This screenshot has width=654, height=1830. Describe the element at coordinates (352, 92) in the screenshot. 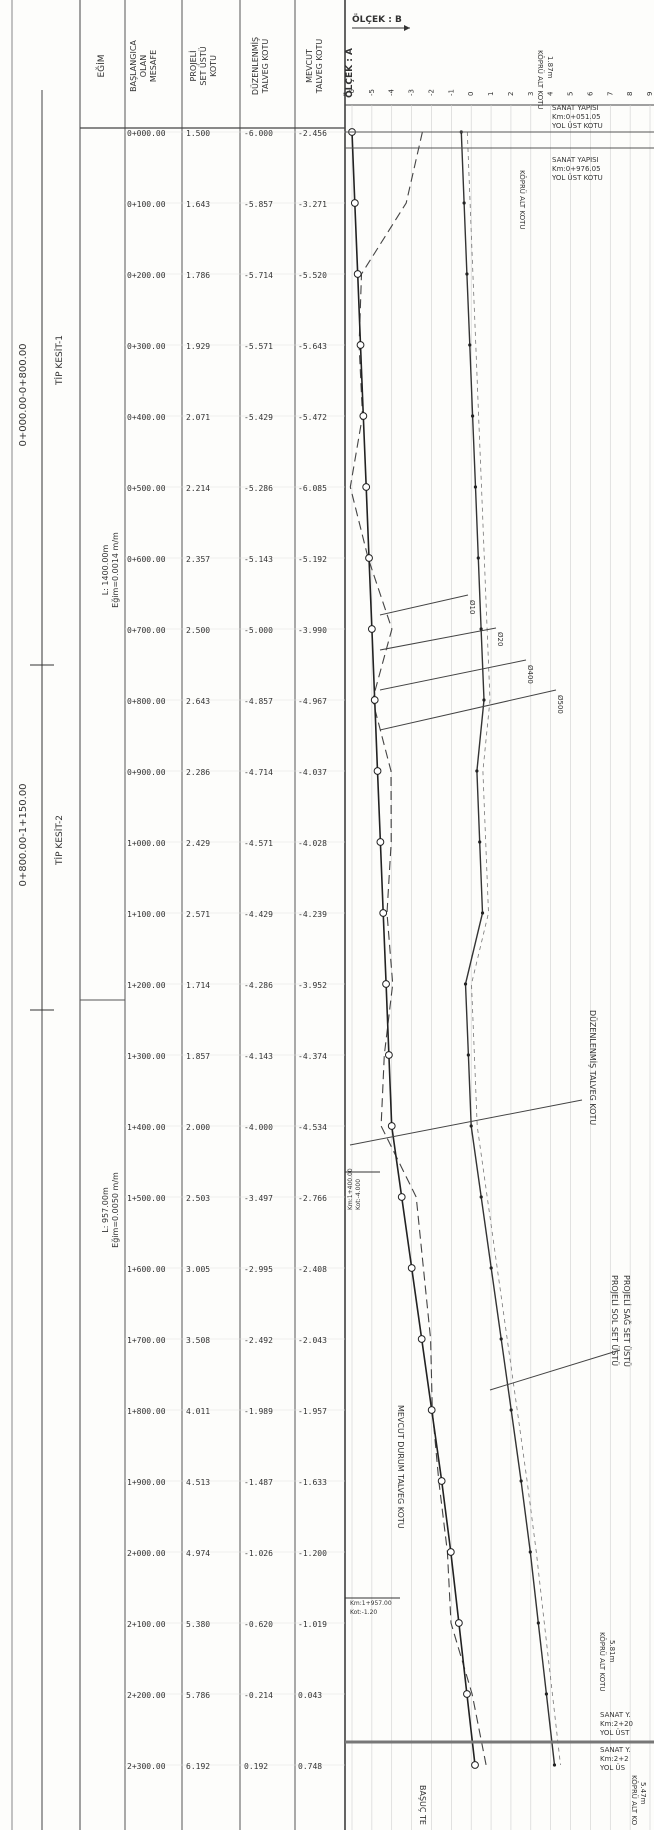

I see `axis-tick-label: -6` at that location.